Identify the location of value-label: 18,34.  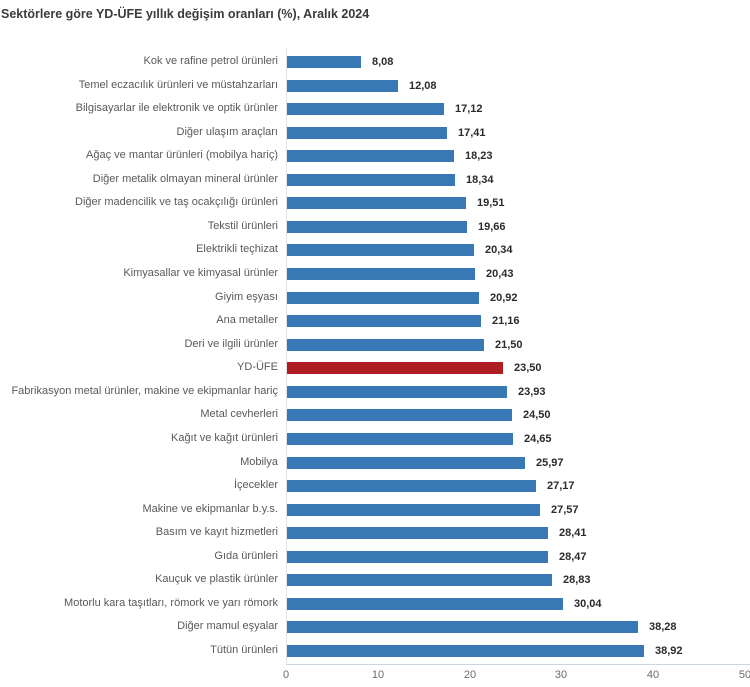
(480, 180).